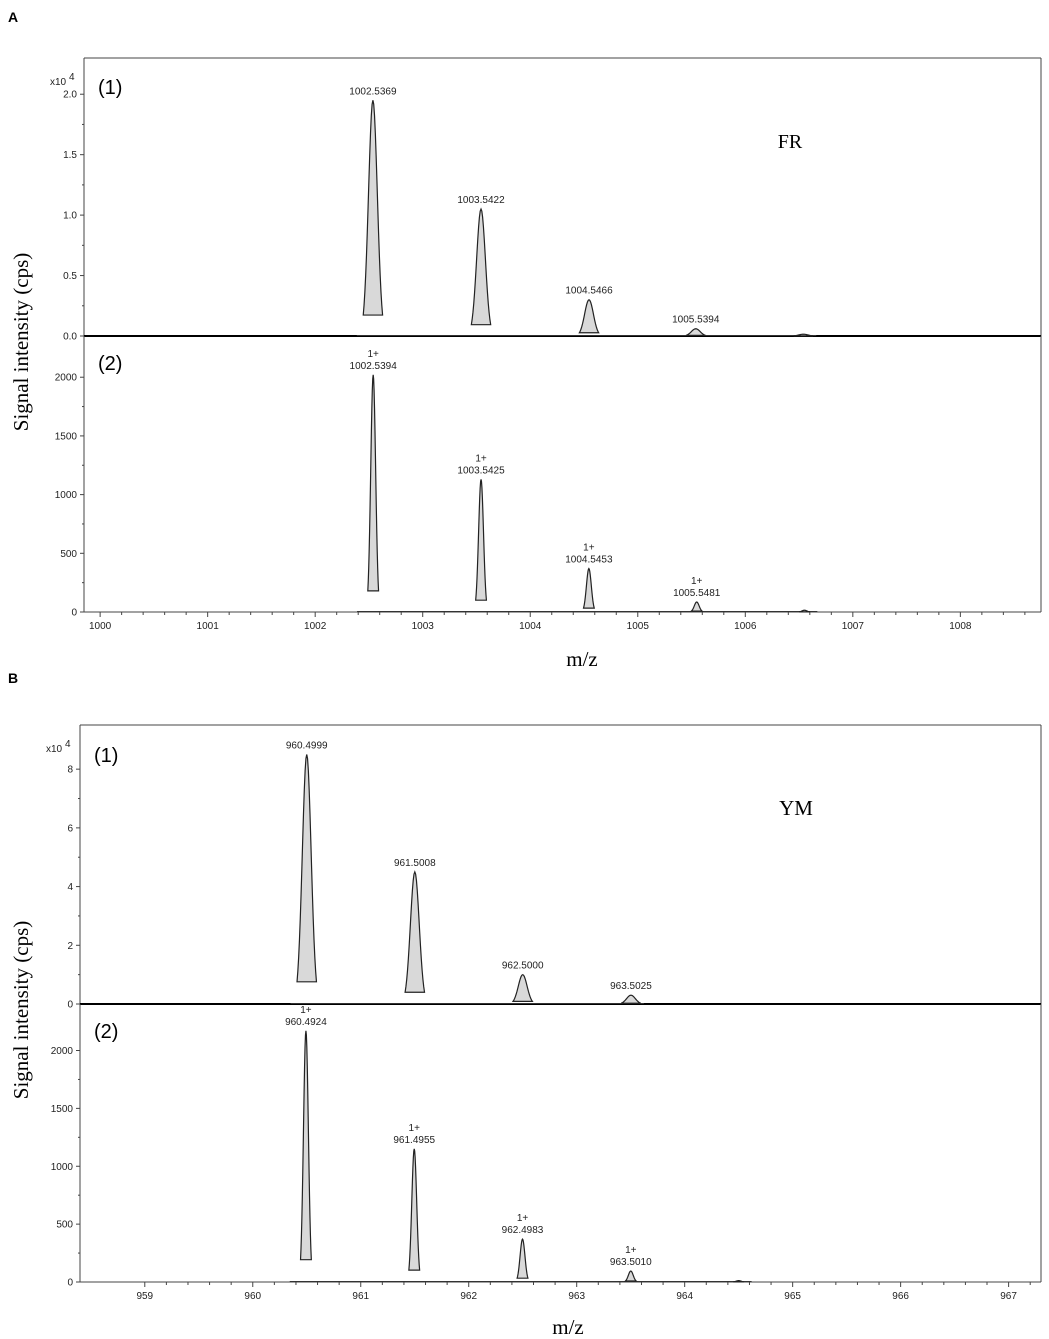 The height and width of the screenshot is (1339, 1049). I want to click on peak-mz-label: 960.4924, so click(306, 1022).